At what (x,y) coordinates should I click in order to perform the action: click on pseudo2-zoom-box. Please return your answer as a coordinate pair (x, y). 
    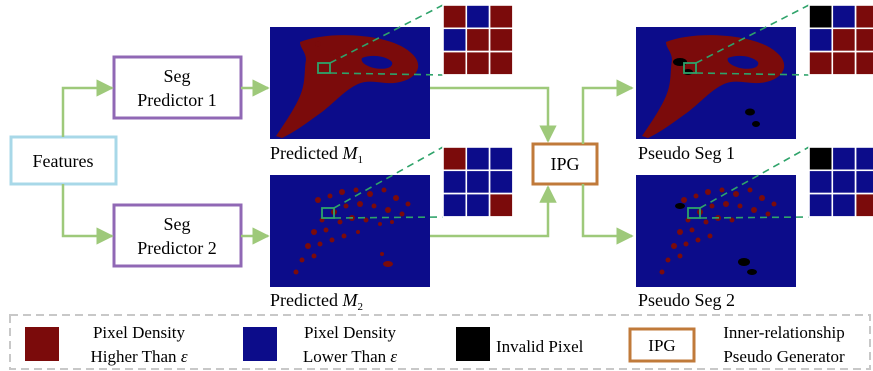
    Looking at the image, I should click on (694, 213).